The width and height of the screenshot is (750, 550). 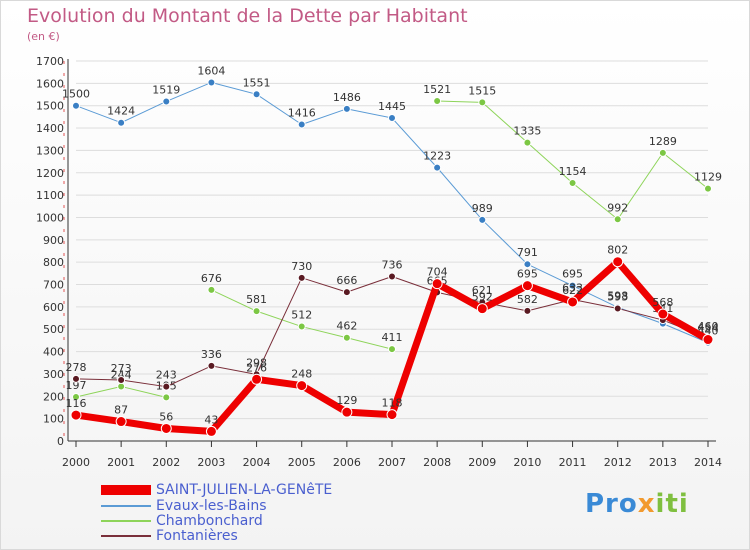 I want to click on data-label: 460, so click(x=708, y=326).